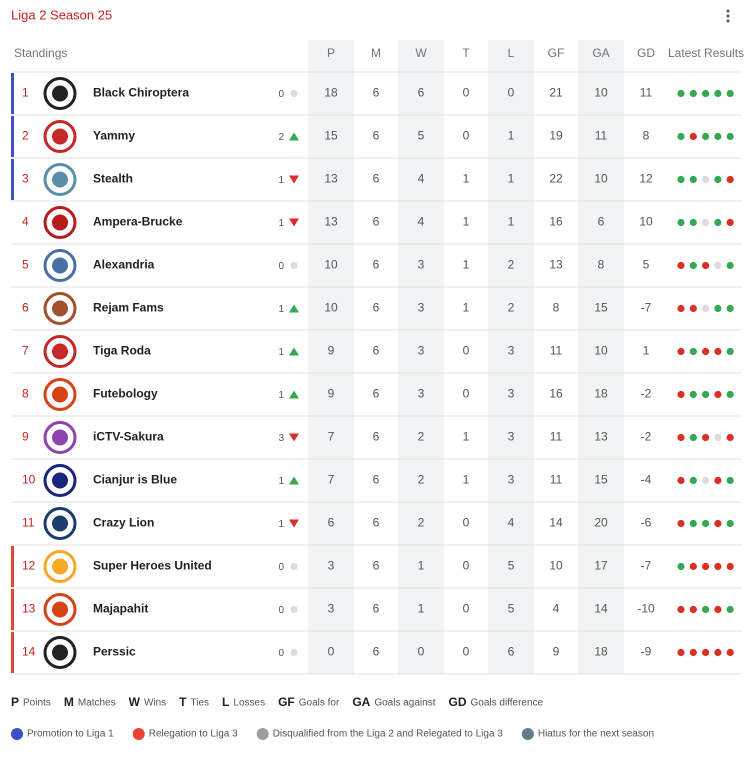 The height and width of the screenshot is (764, 750). Describe the element at coordinates (120, 609) in the screenshot. I see `team-name: Majapahit` at that location.